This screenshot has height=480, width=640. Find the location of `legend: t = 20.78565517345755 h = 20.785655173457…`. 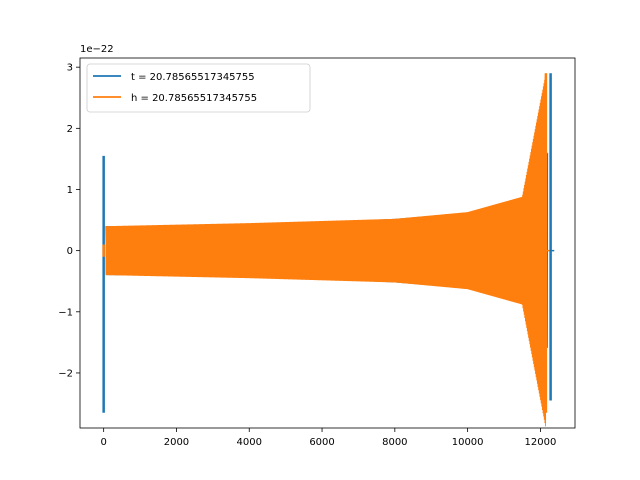

legend: t = 20.78565517345755 h = 20.785655173457… is located at coordinates (198, 88).